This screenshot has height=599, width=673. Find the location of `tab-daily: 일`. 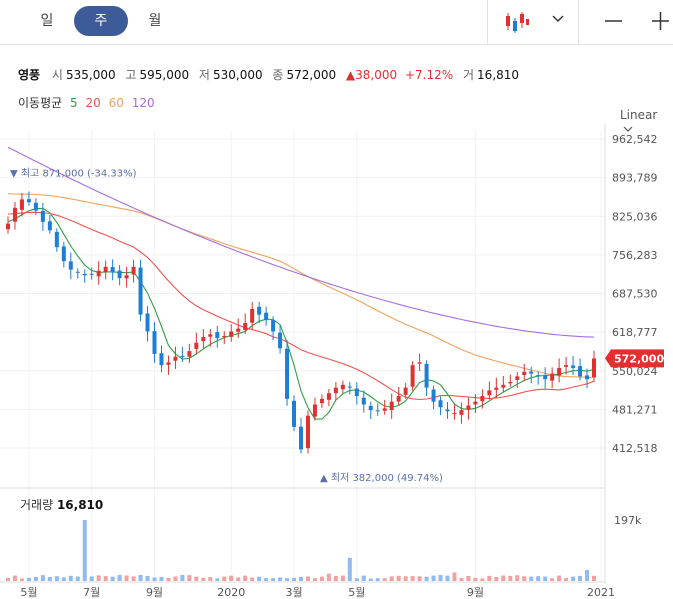

tab-daily: 일 is located at coordinates (47, 21).